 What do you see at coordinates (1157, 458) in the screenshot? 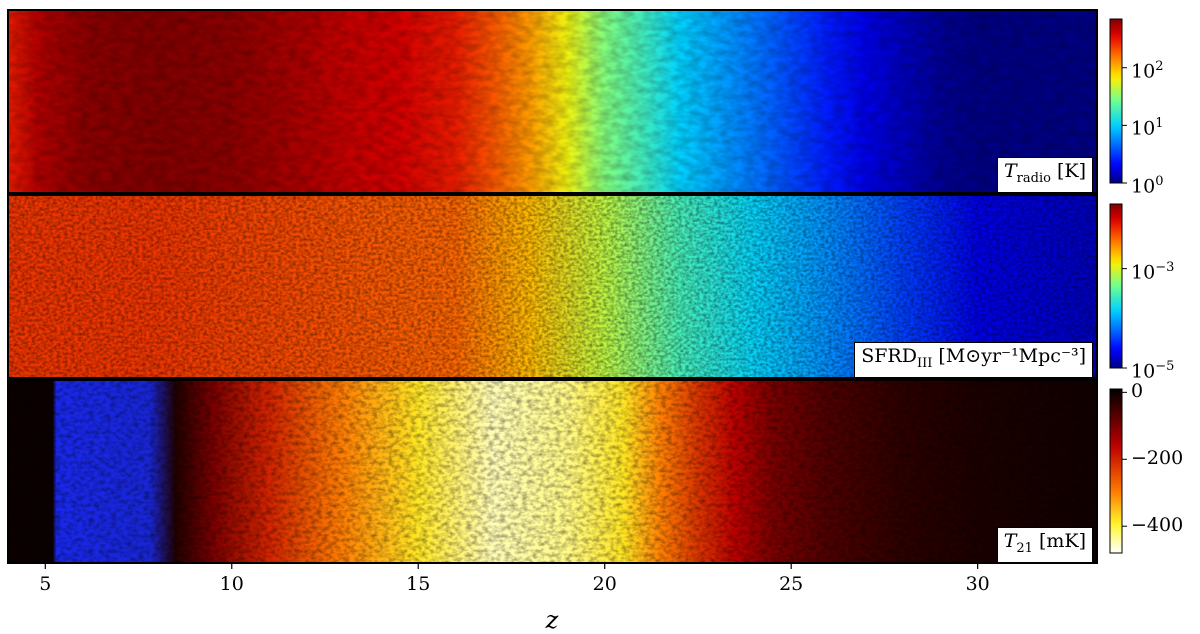
I see `colorbar-tick-label: −200` at bounding box center [1157, 458].